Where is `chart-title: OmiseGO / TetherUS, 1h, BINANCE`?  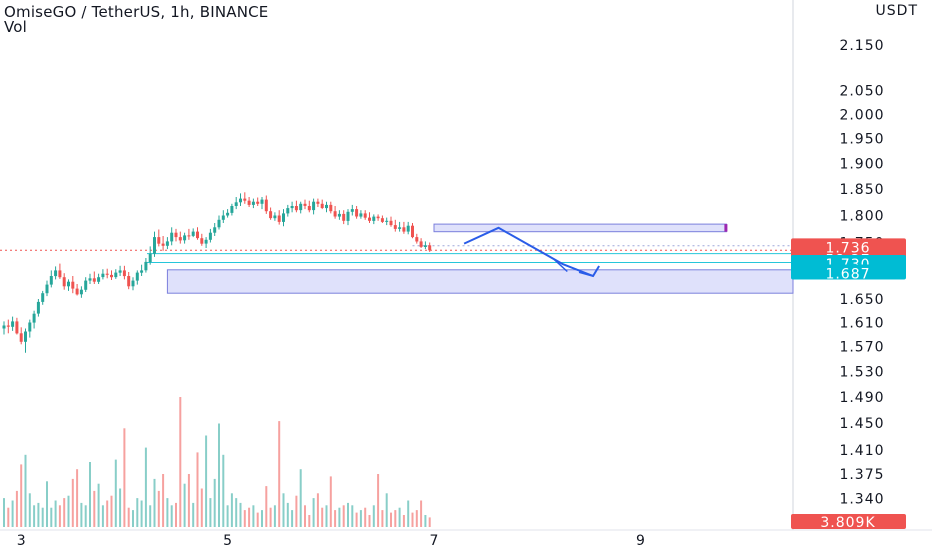
chart-title: OmiseGO / TetherUS, 1h, BINANCE is located at coordinates (136, 12).